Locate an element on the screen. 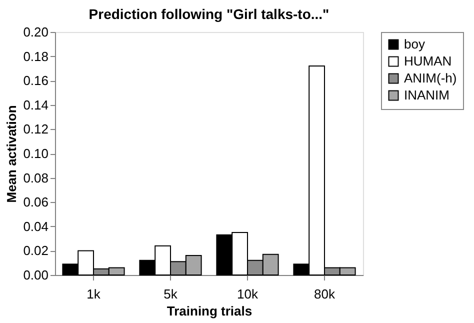  y-tick-label: 0.04 is located at coordinates (35, 226).